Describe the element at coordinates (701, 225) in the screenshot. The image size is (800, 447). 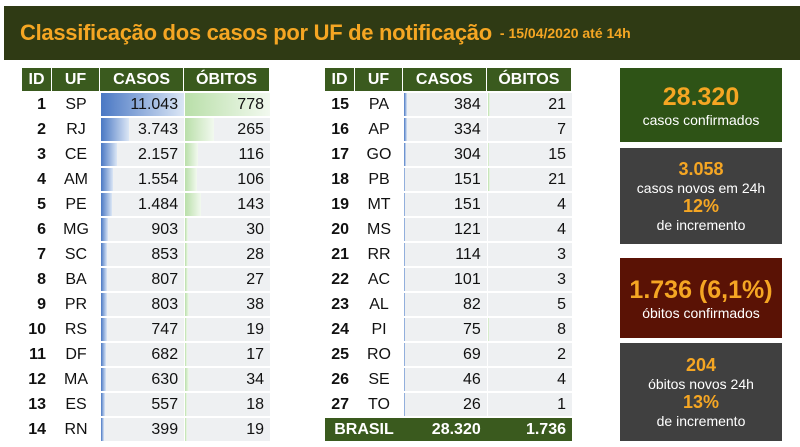
I see `new-cases-pct-label: de incremento` at that location.